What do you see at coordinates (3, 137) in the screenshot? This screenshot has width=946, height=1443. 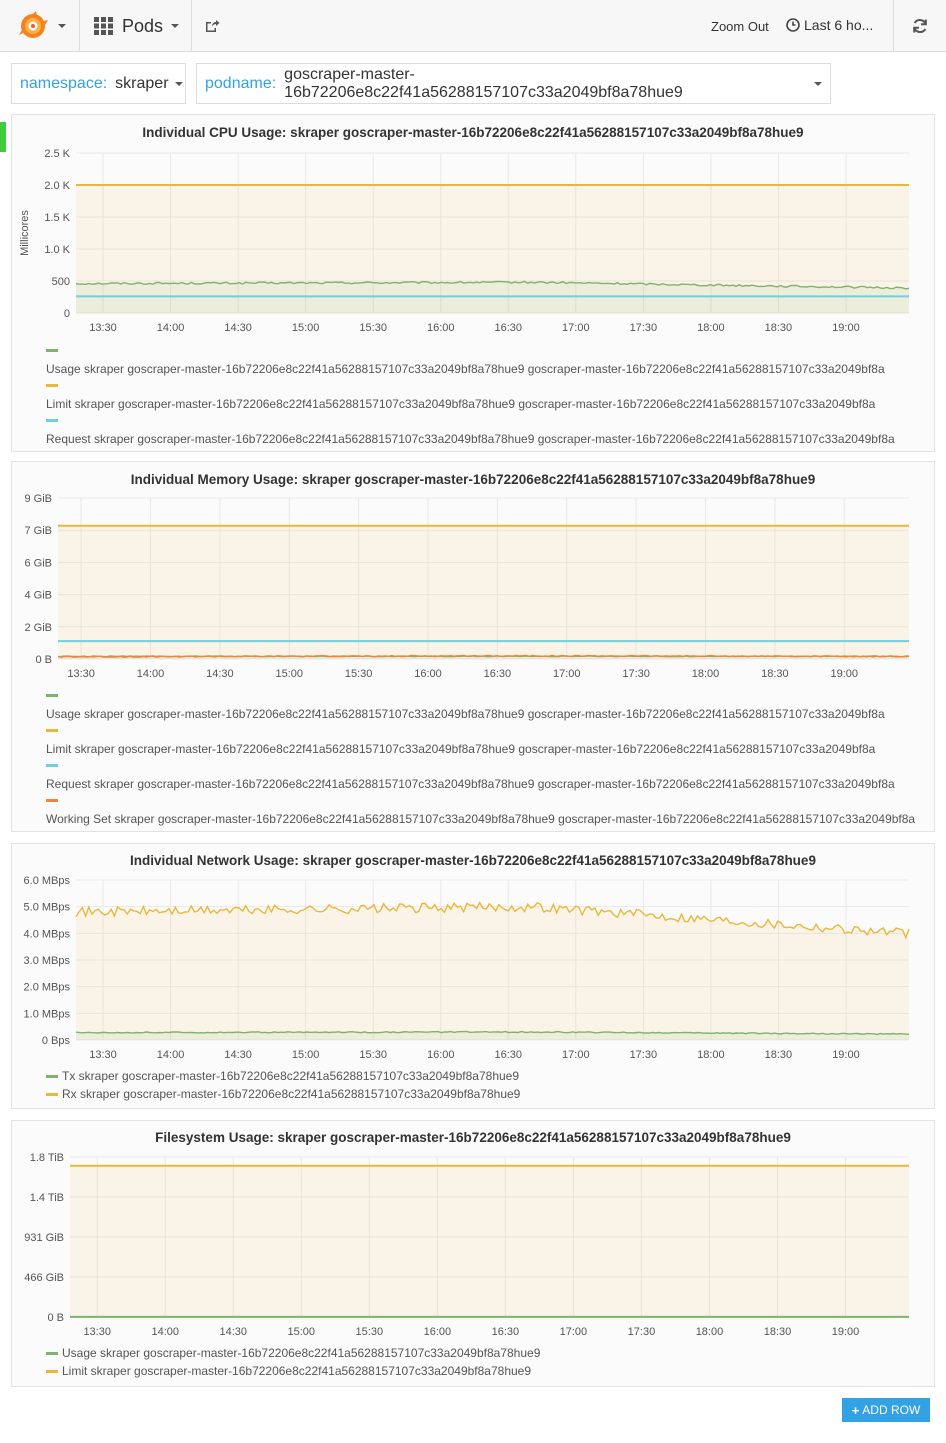 I see `row-collapse-marker` at bounding box center [3, 137].